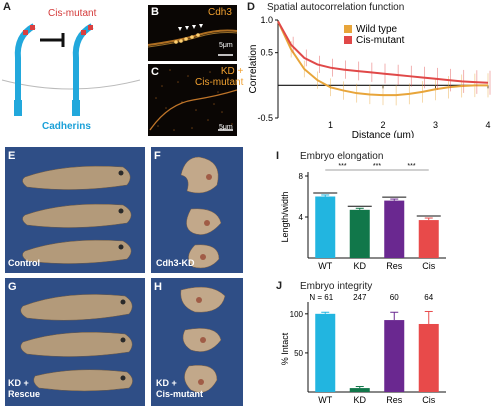 The height and width of the screenshot is (410, 500). Describe the element at coordinates (336, 7) in the screenshot. I see `panel-d-title: Spatial autocorrelation function` at that location.